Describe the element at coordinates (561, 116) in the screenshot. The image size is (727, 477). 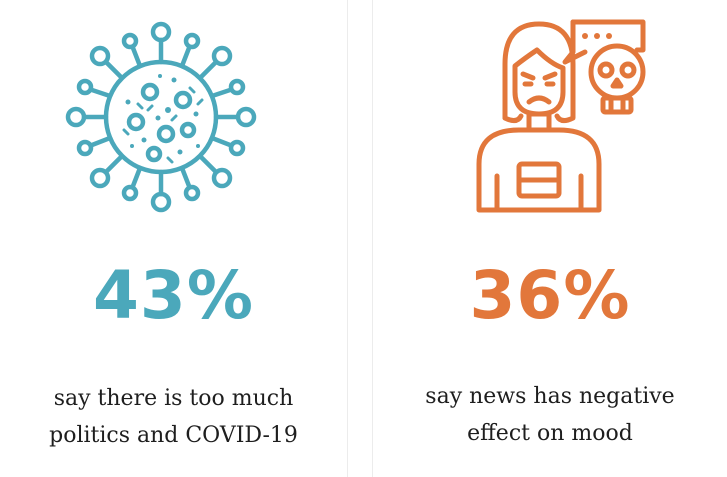
I see `stressed-person-icon` at that location.